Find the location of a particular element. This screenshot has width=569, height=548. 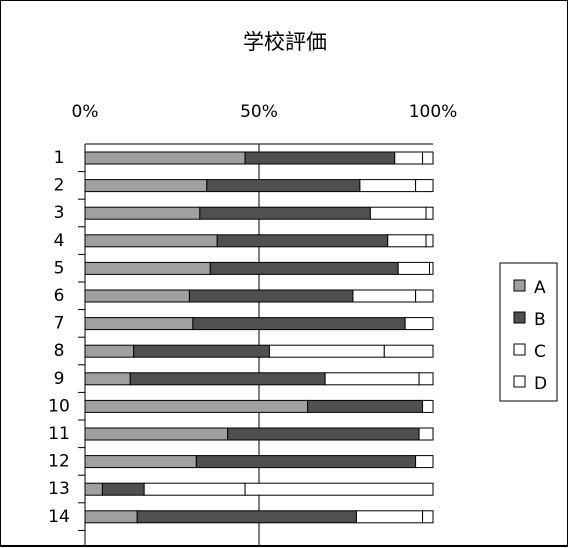

legend-label: D is located at coordinates (540, 384).